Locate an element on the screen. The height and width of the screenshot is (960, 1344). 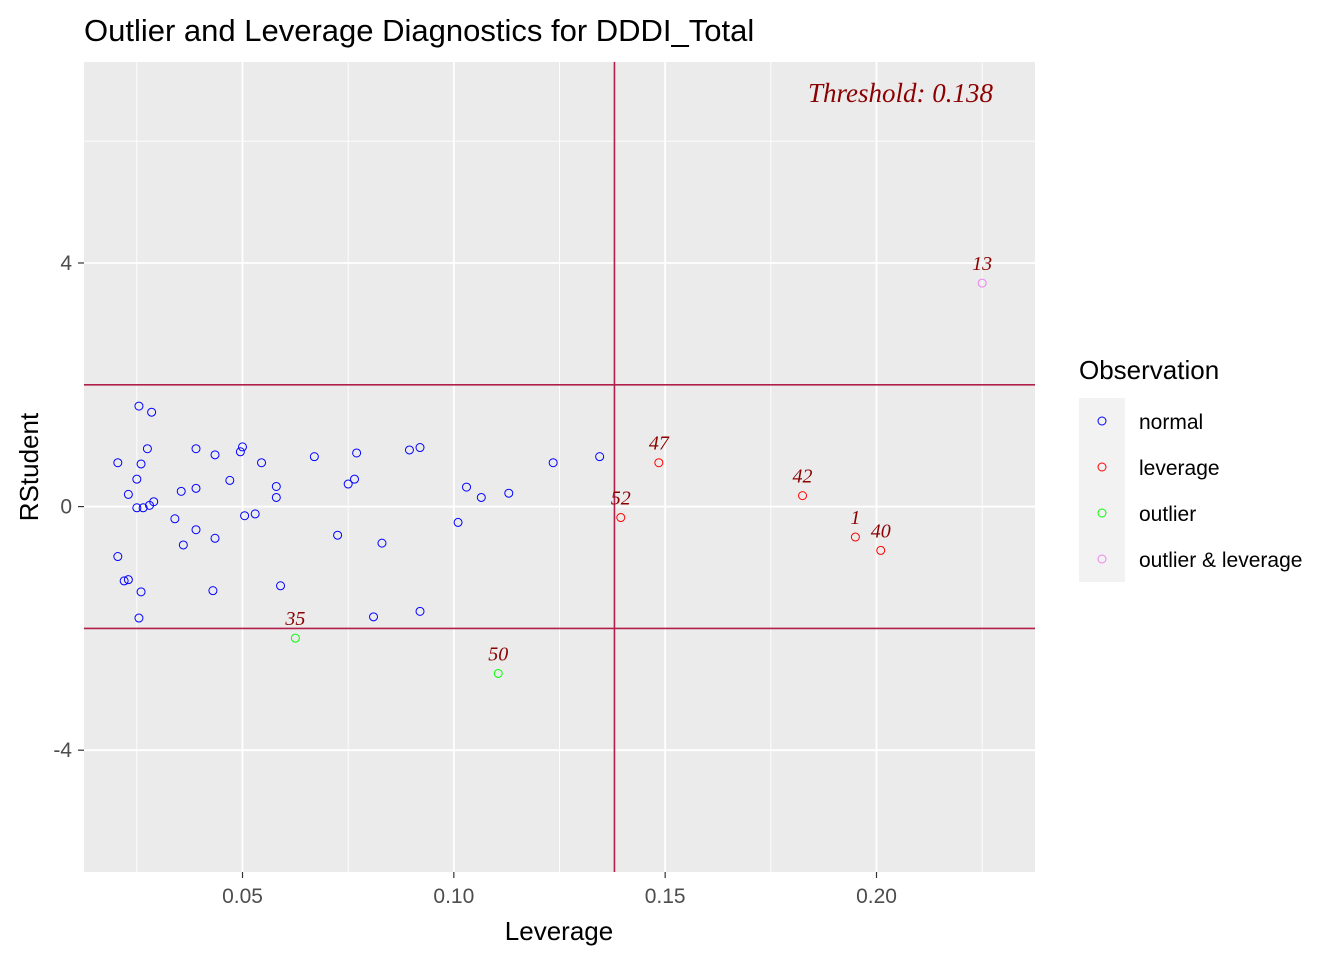
y-tick-label: 0 is located at coordinates (66, 507).